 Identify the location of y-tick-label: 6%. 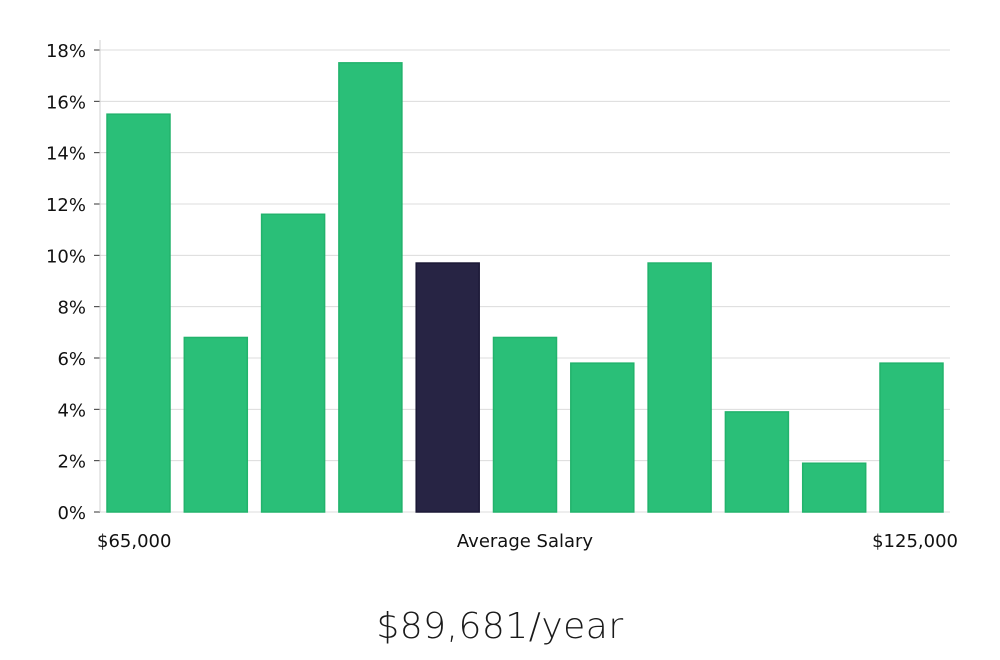
(71, 359).